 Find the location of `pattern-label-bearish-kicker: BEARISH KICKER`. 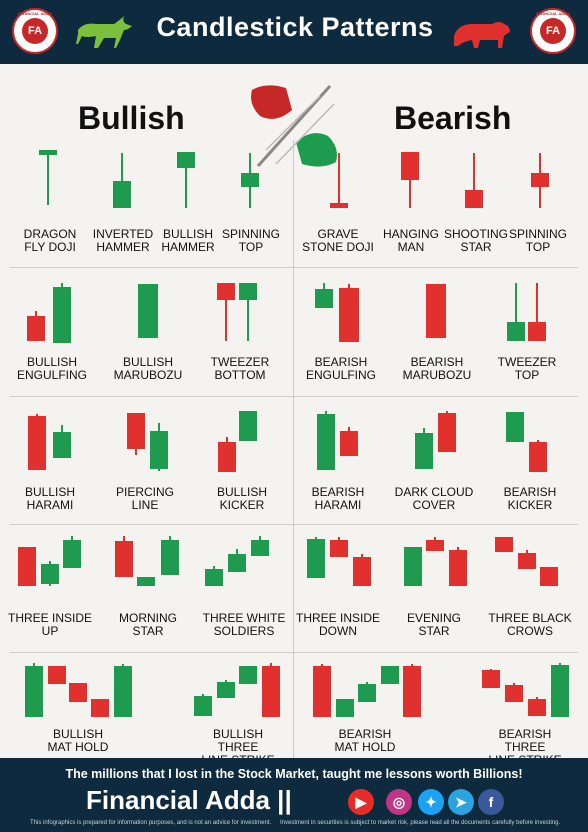

pattern-label-bearish-kicker: BEARISH KICKER is located at coordinates (530, 499).